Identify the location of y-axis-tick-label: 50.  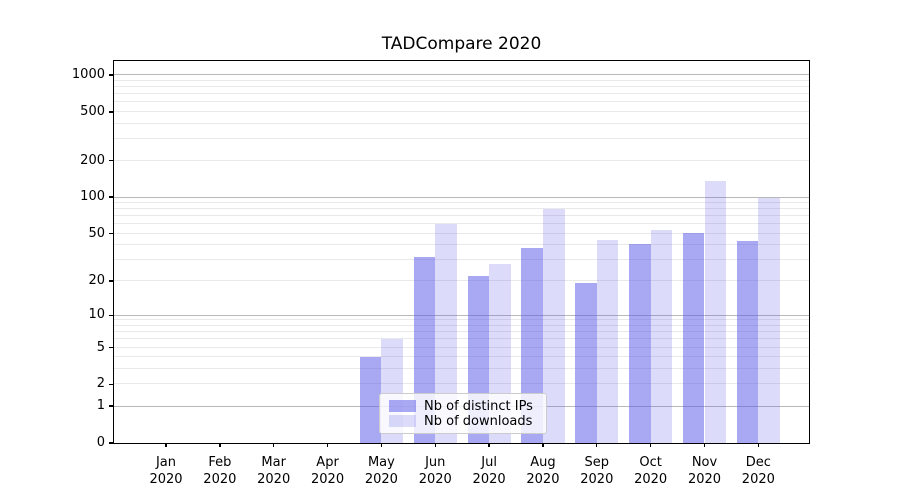
(96, 233).